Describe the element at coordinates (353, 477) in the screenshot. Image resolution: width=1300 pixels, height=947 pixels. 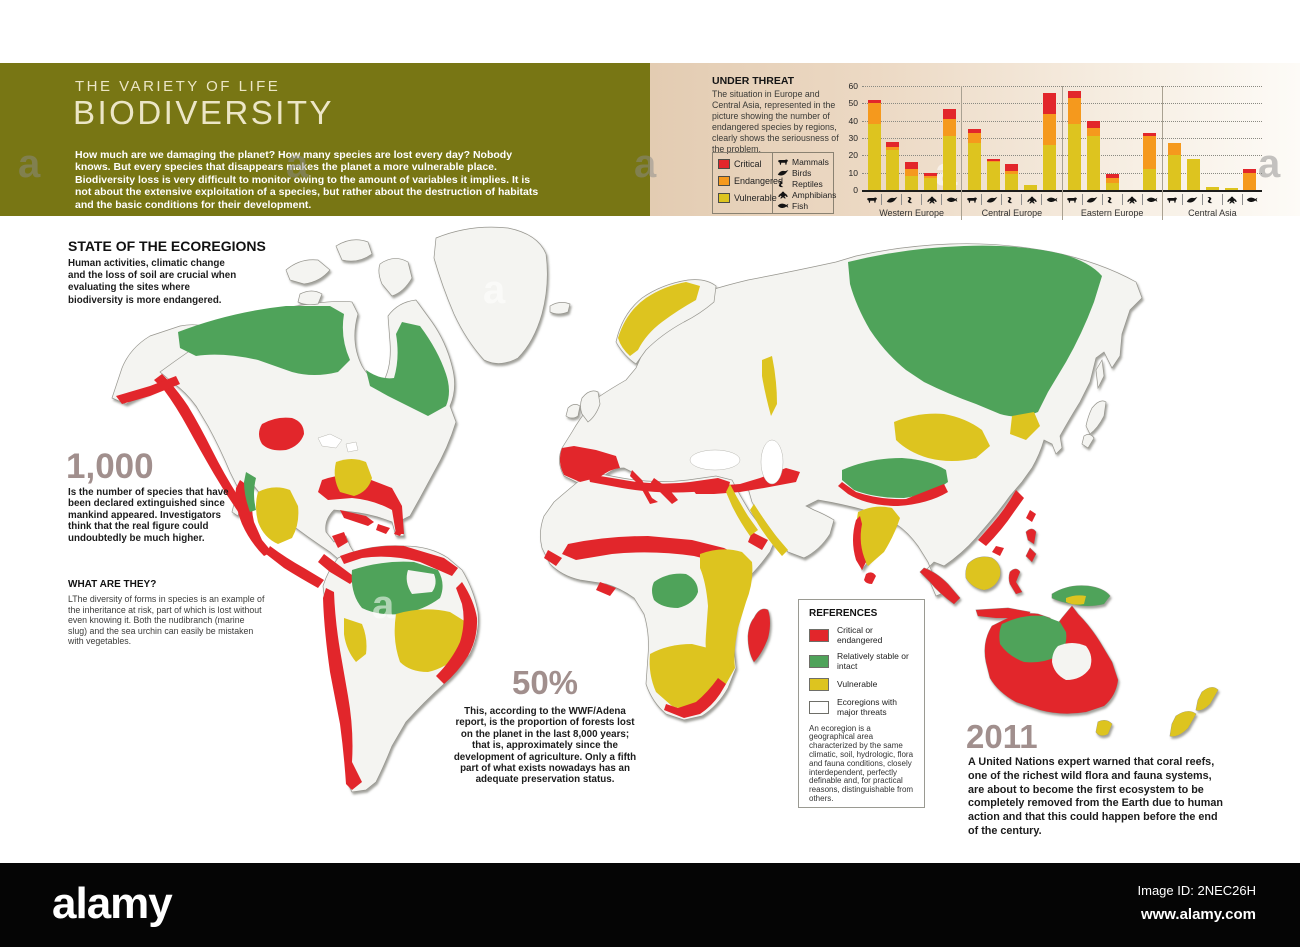
I see `ecoregion-southeast-us` at that location.